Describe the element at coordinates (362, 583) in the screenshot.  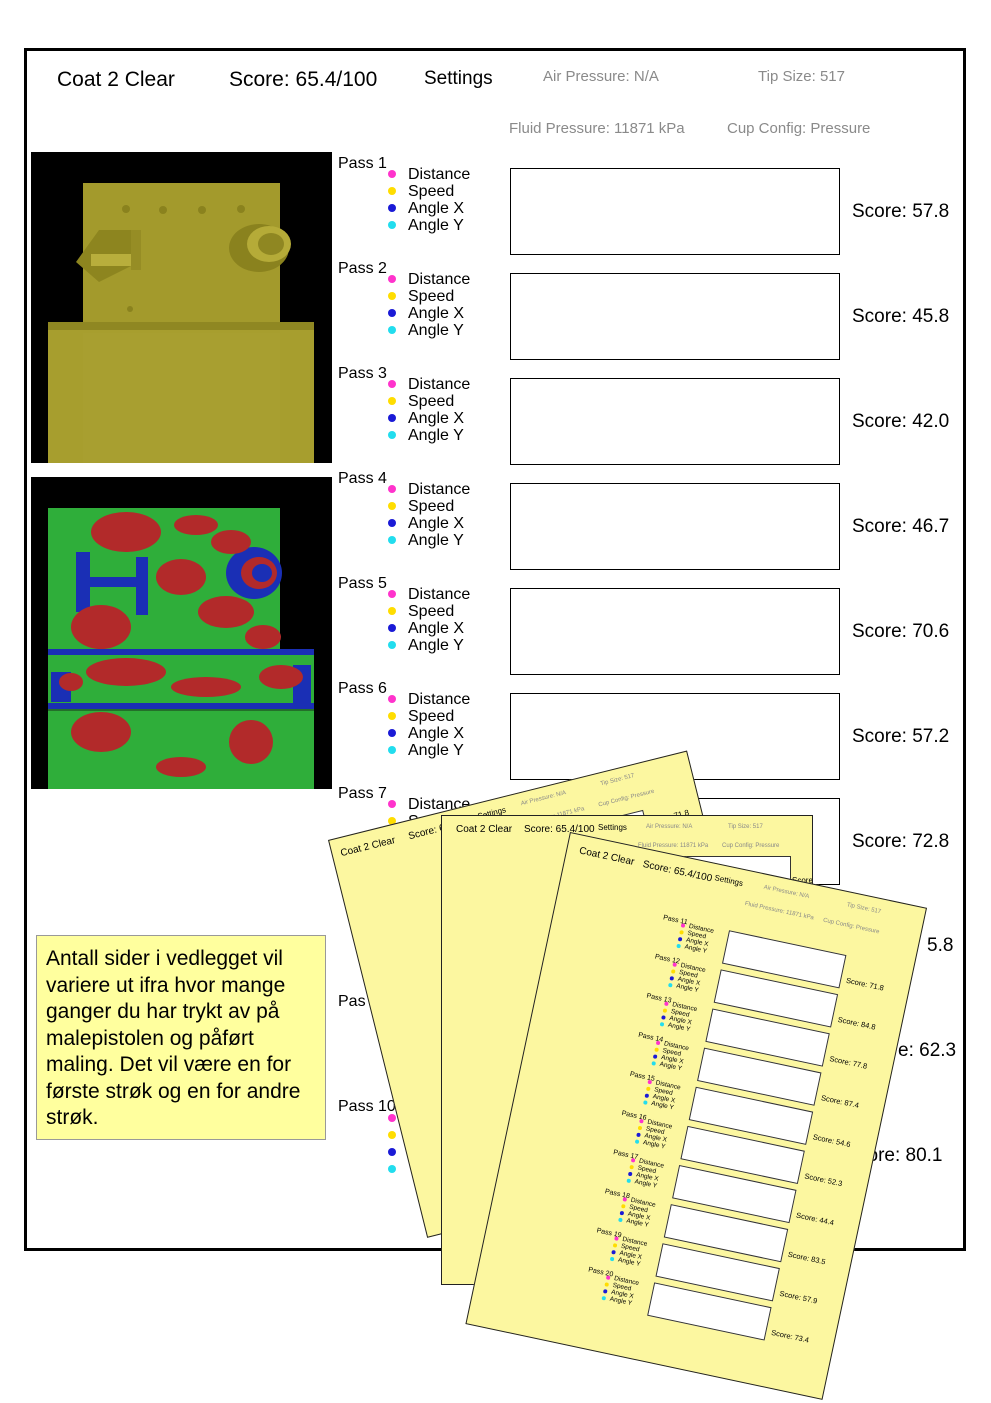
I see `pass-label: Pass 5` at that location.